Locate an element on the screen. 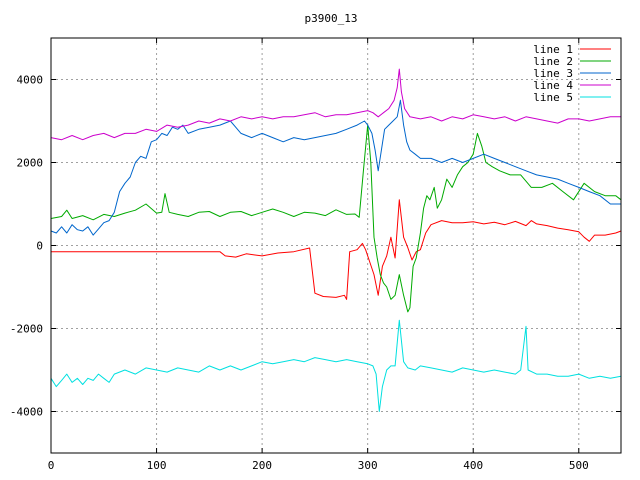  x-tick-label: 300 is located at coordinates (368, 465).